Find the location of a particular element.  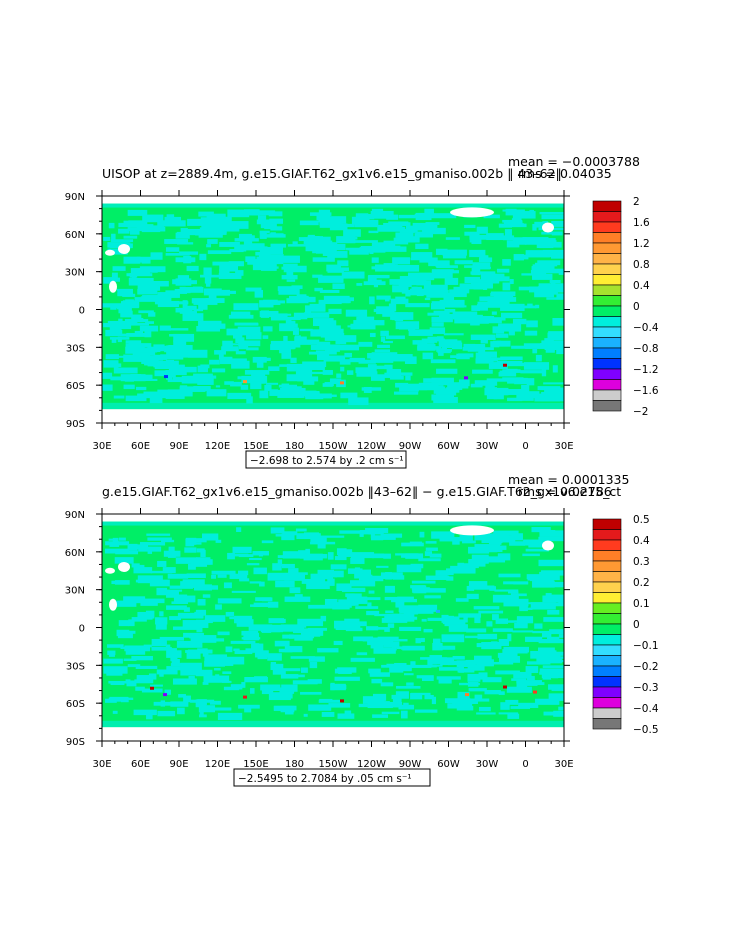

y-tick-label: 90N is located at coordinates (75, 197).